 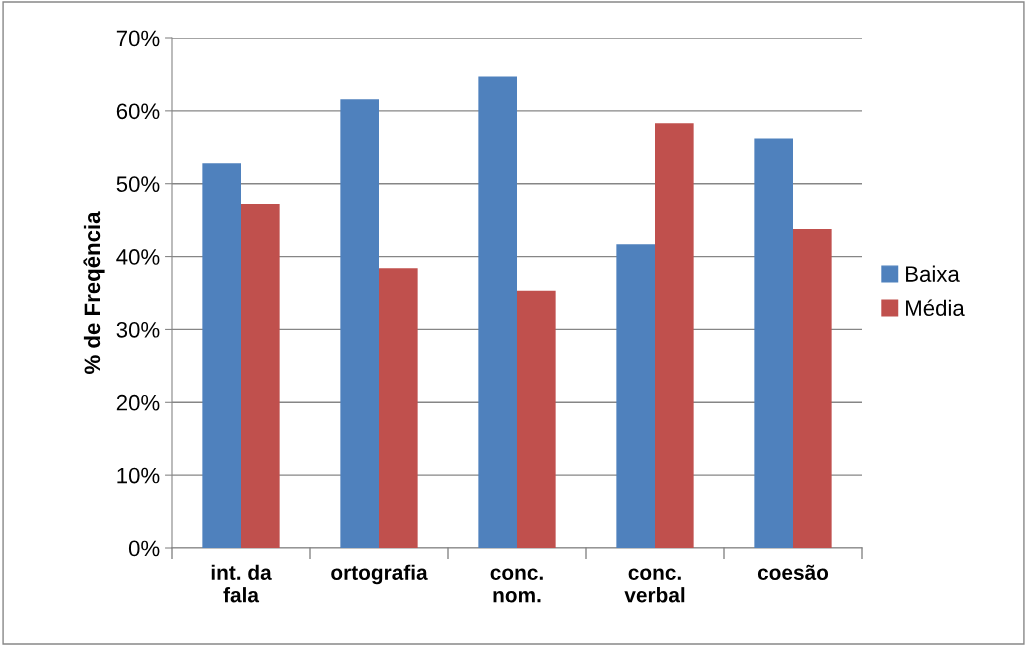 I want to click on y-tick-label: 10%, so click(x=138, y=475).